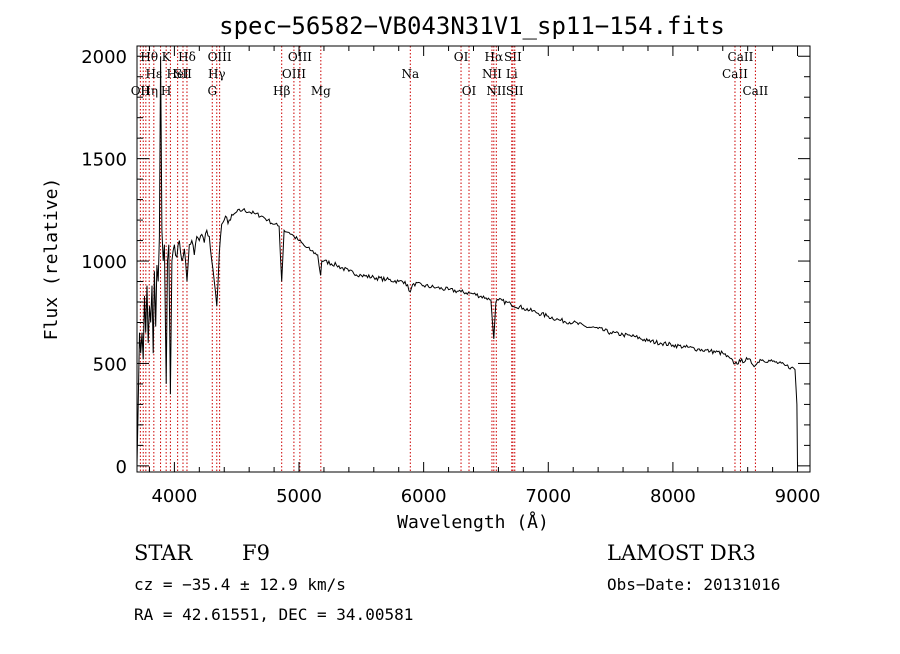 The height and width of the screenshot is (654, 900). I want to click on spectral-line-label: Mg, so click(321, 91).